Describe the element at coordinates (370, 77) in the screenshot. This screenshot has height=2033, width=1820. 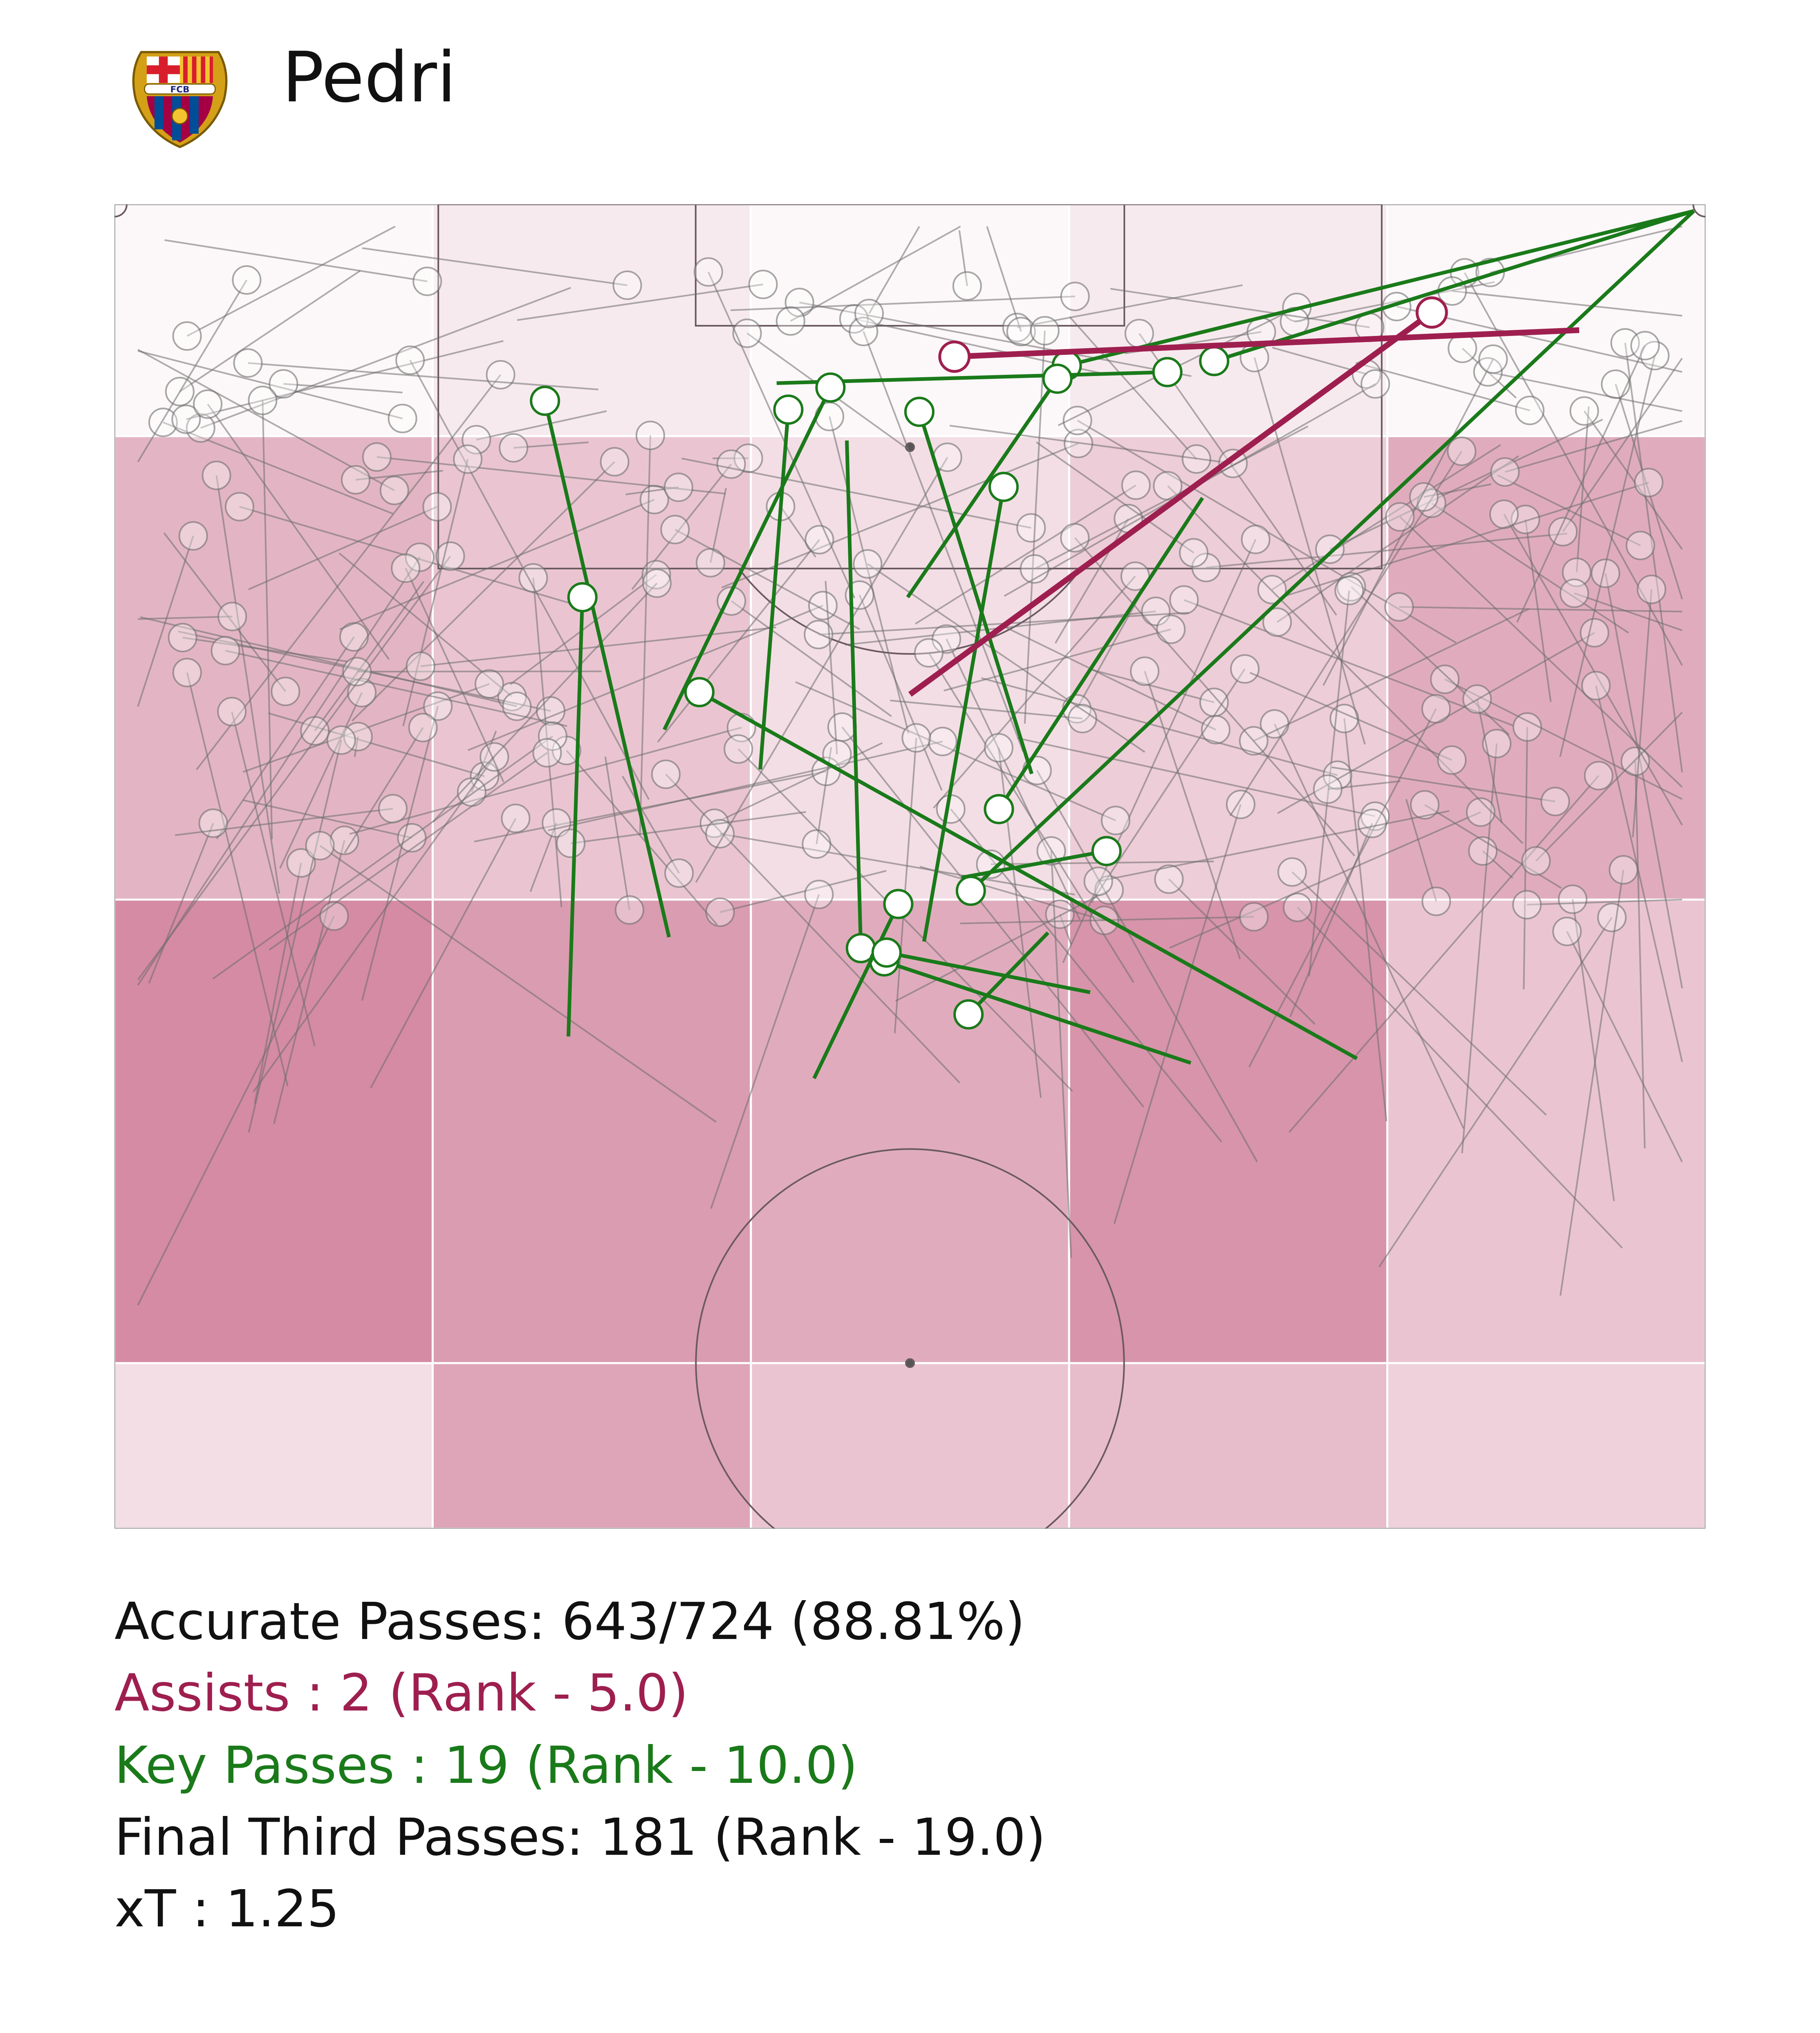
I see `player-name: Pedri` at that location.